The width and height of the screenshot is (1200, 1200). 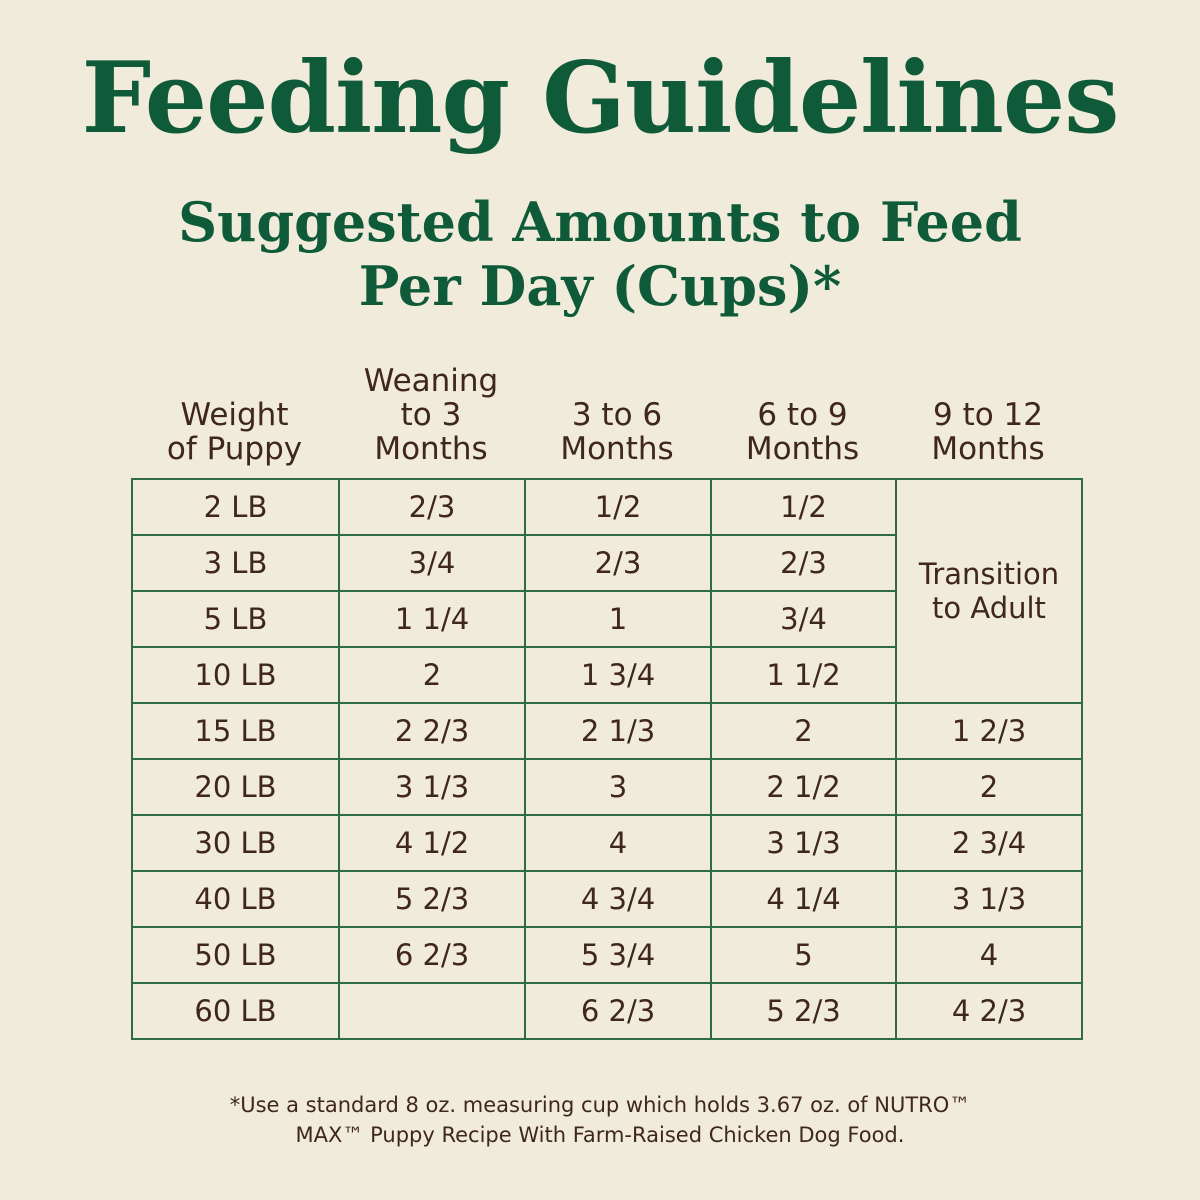 What do you see at coordinates (802, 415) in the screenshot?
I see `header-6-9-line-1: 6 to 9` at bounding box center [802, 415].